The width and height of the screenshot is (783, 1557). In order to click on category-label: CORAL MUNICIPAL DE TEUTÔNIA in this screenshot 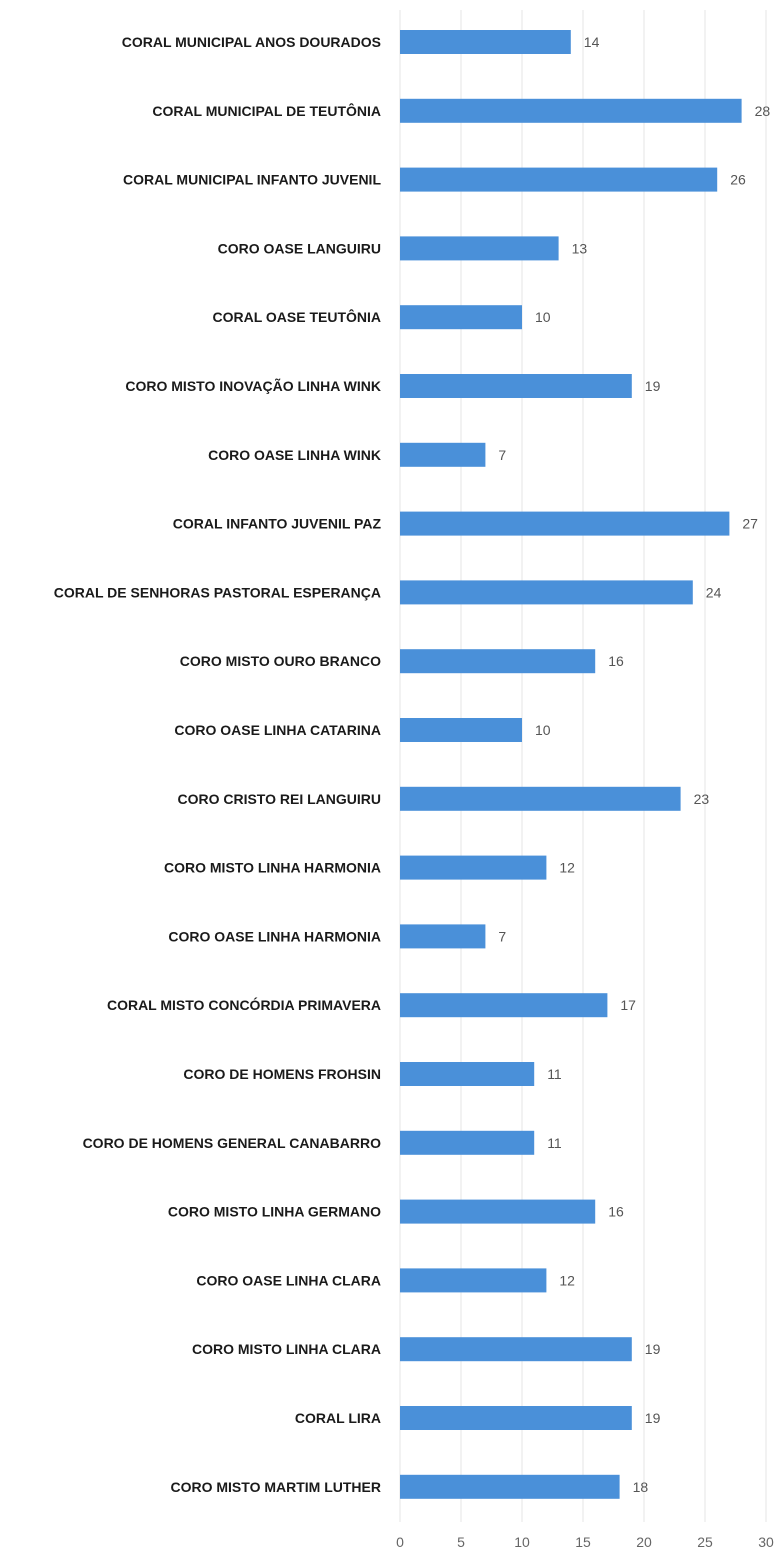, I will do `click(266, 110)`.